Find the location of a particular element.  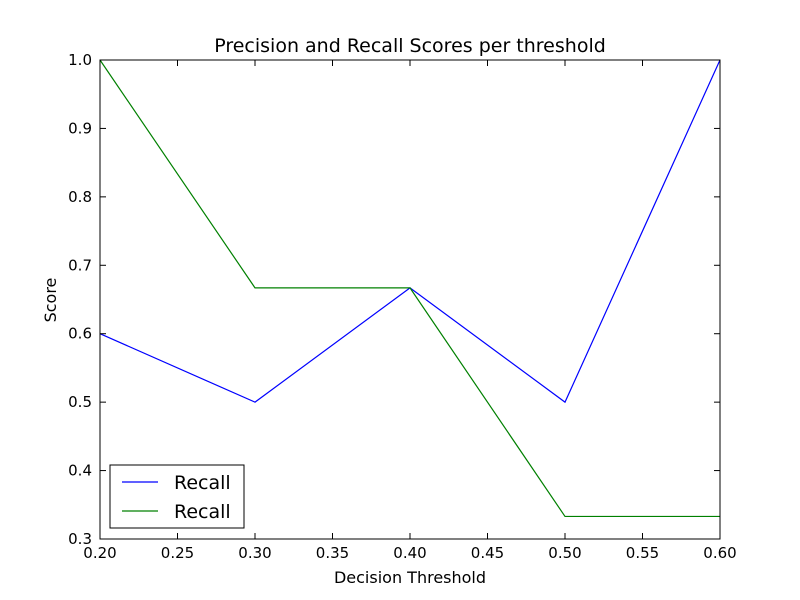

x-axis-label: Decision Threshold is located at coordinates (410, 577).